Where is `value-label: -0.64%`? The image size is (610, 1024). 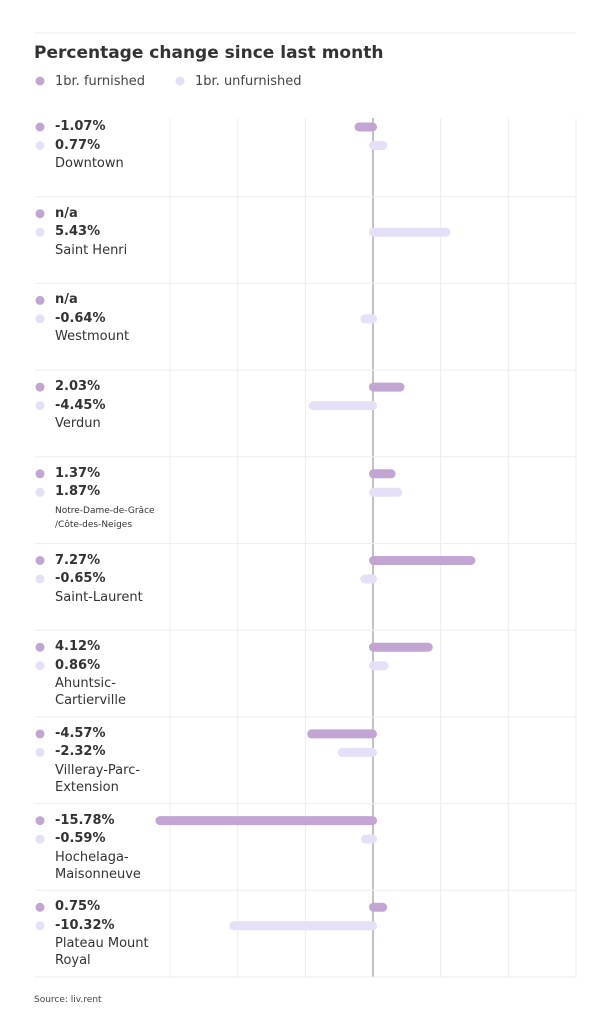
value-label: -0.64% is located at coordinates (80, 318).